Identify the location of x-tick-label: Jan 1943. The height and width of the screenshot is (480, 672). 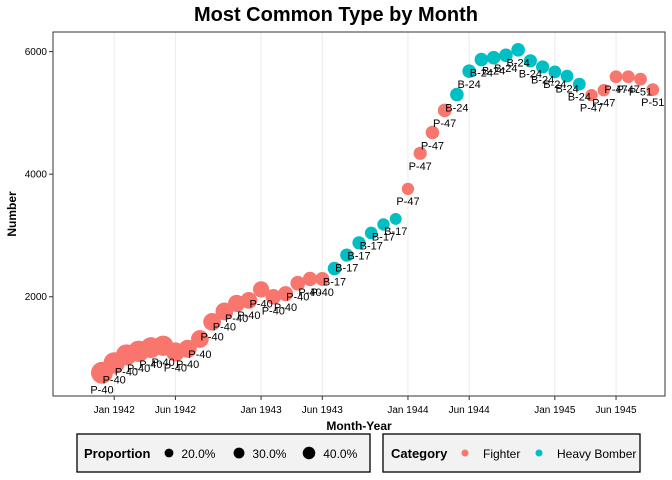
(262, 410).